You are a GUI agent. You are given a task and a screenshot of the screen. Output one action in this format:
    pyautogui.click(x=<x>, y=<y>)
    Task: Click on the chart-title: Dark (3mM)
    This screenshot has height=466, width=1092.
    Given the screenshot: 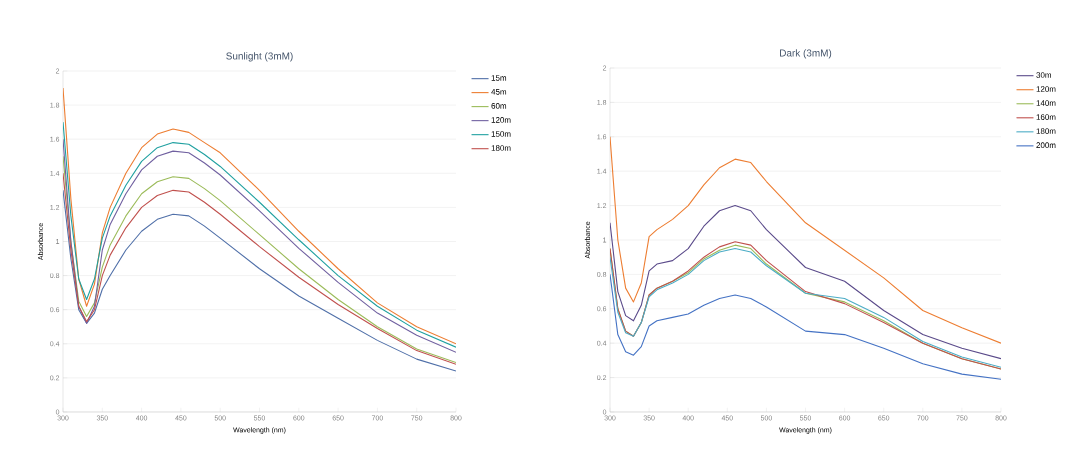 What is the action you would take?
    pyautogui.click(x=806, y=54)
    